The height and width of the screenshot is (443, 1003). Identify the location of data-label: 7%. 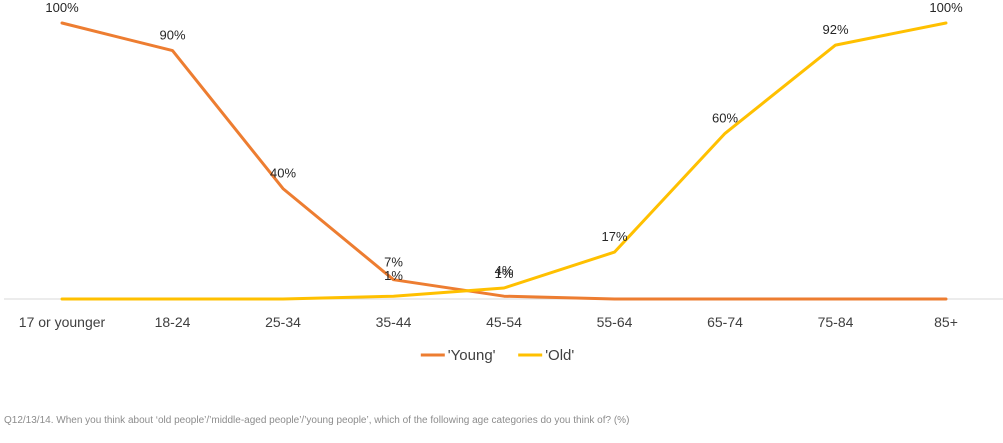
(393, 262).